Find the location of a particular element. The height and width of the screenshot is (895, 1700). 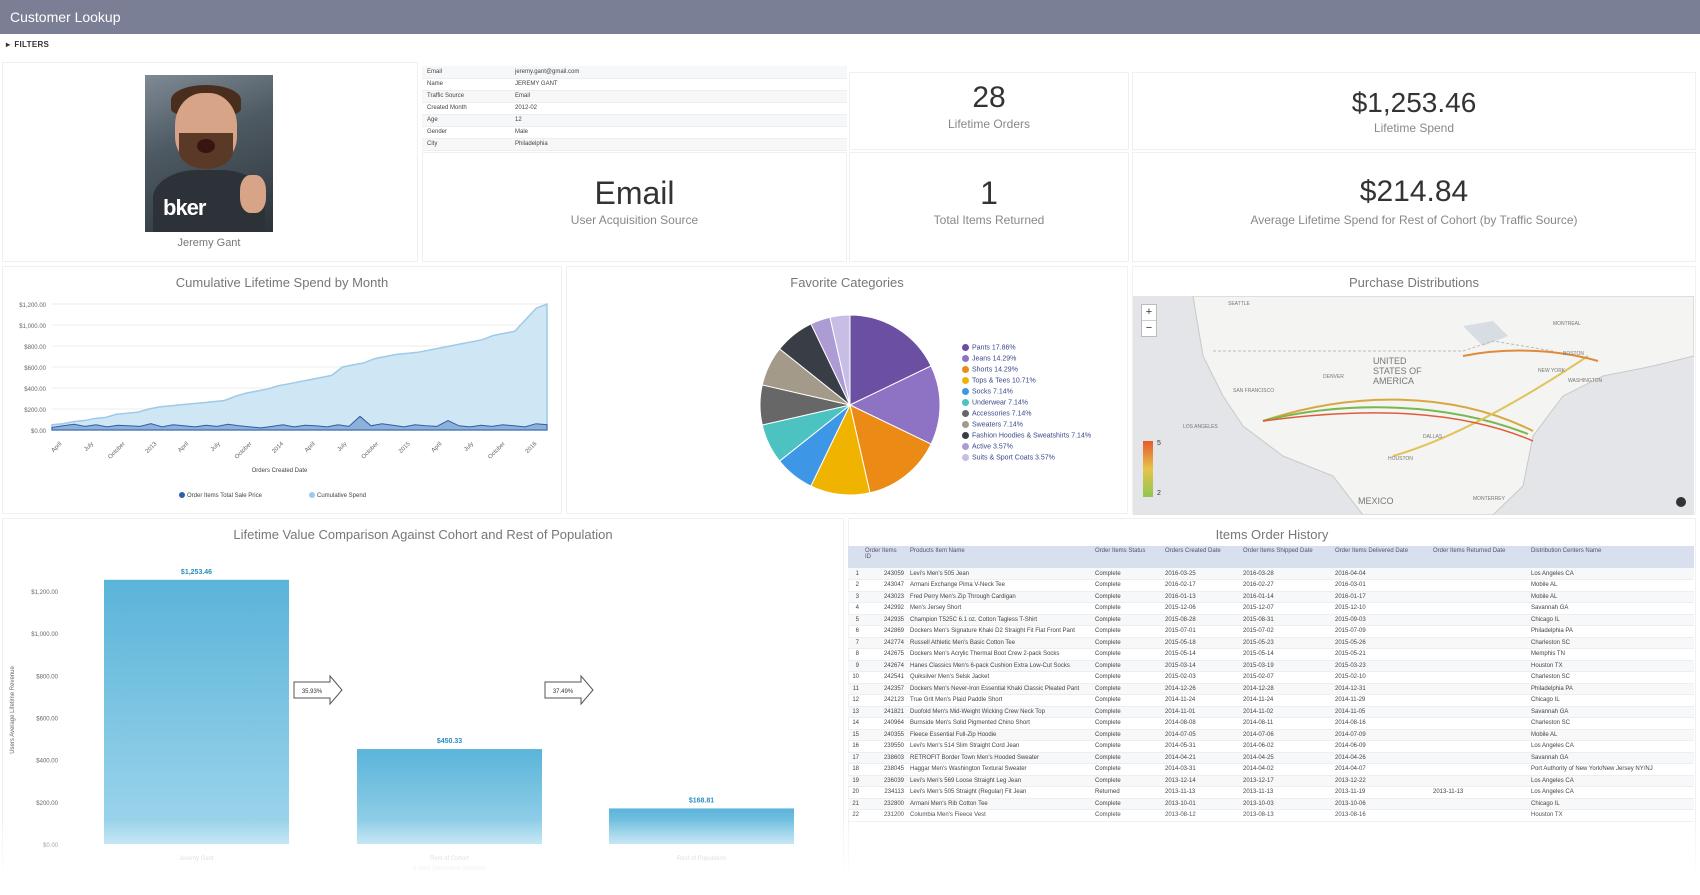

series-area-sale-price is located at coordinates (299, 423).